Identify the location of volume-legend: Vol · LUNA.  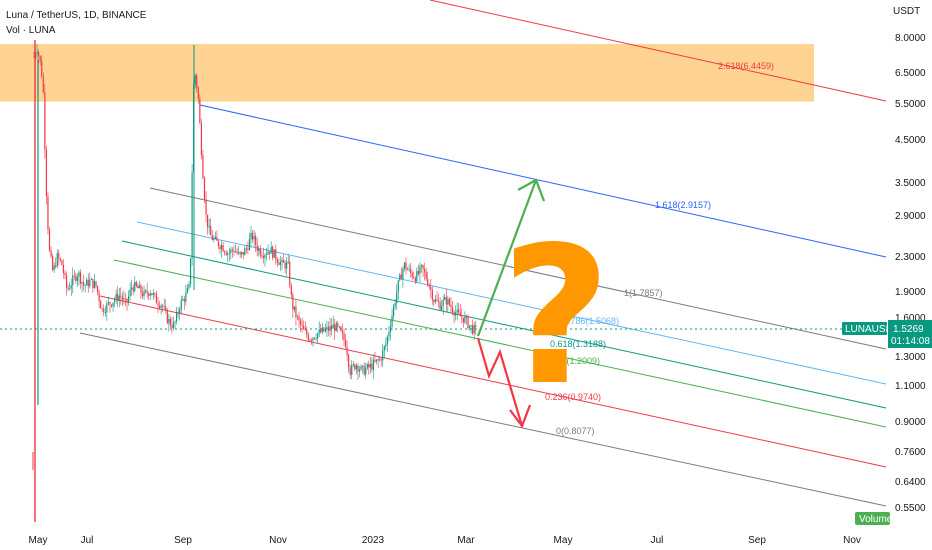
(31, 30).